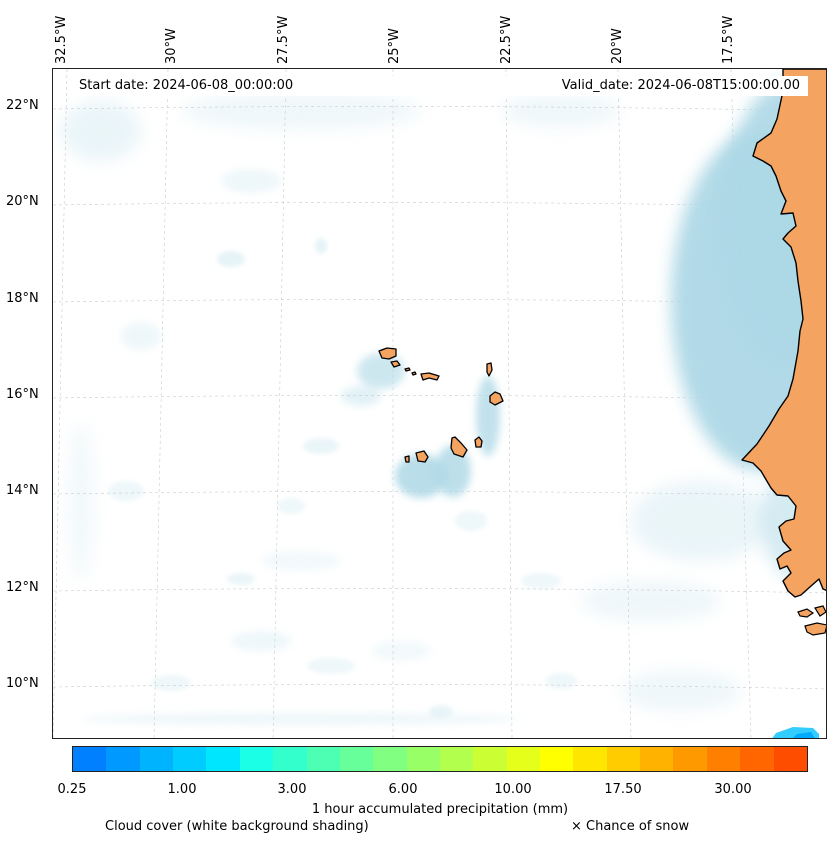 Image resolution: width=837 pixels, height=844 pixels. Describe the element at coordinates (186, 85) in the screenshot. I see `start-date-label: Start date: 2024-06-08_00:00:00` at that location.